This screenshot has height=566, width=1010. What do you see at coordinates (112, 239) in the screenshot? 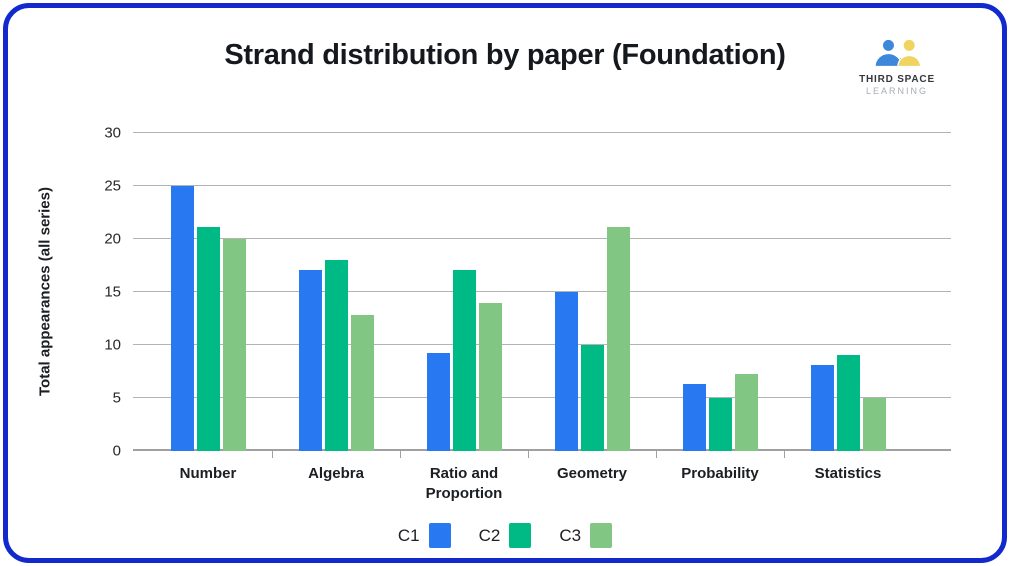
I see `y-tick-label: 20` at bounding box center [112, 239].